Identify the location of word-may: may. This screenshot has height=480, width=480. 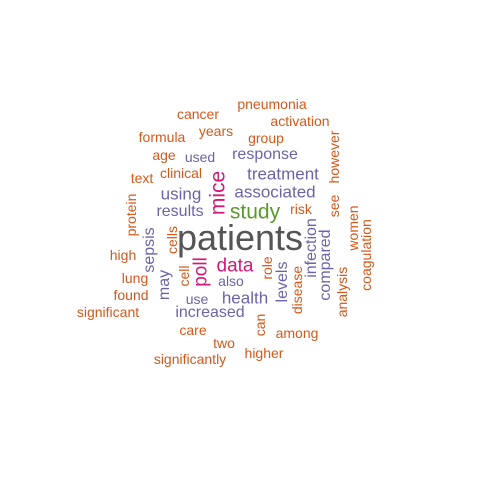
(164, 285).